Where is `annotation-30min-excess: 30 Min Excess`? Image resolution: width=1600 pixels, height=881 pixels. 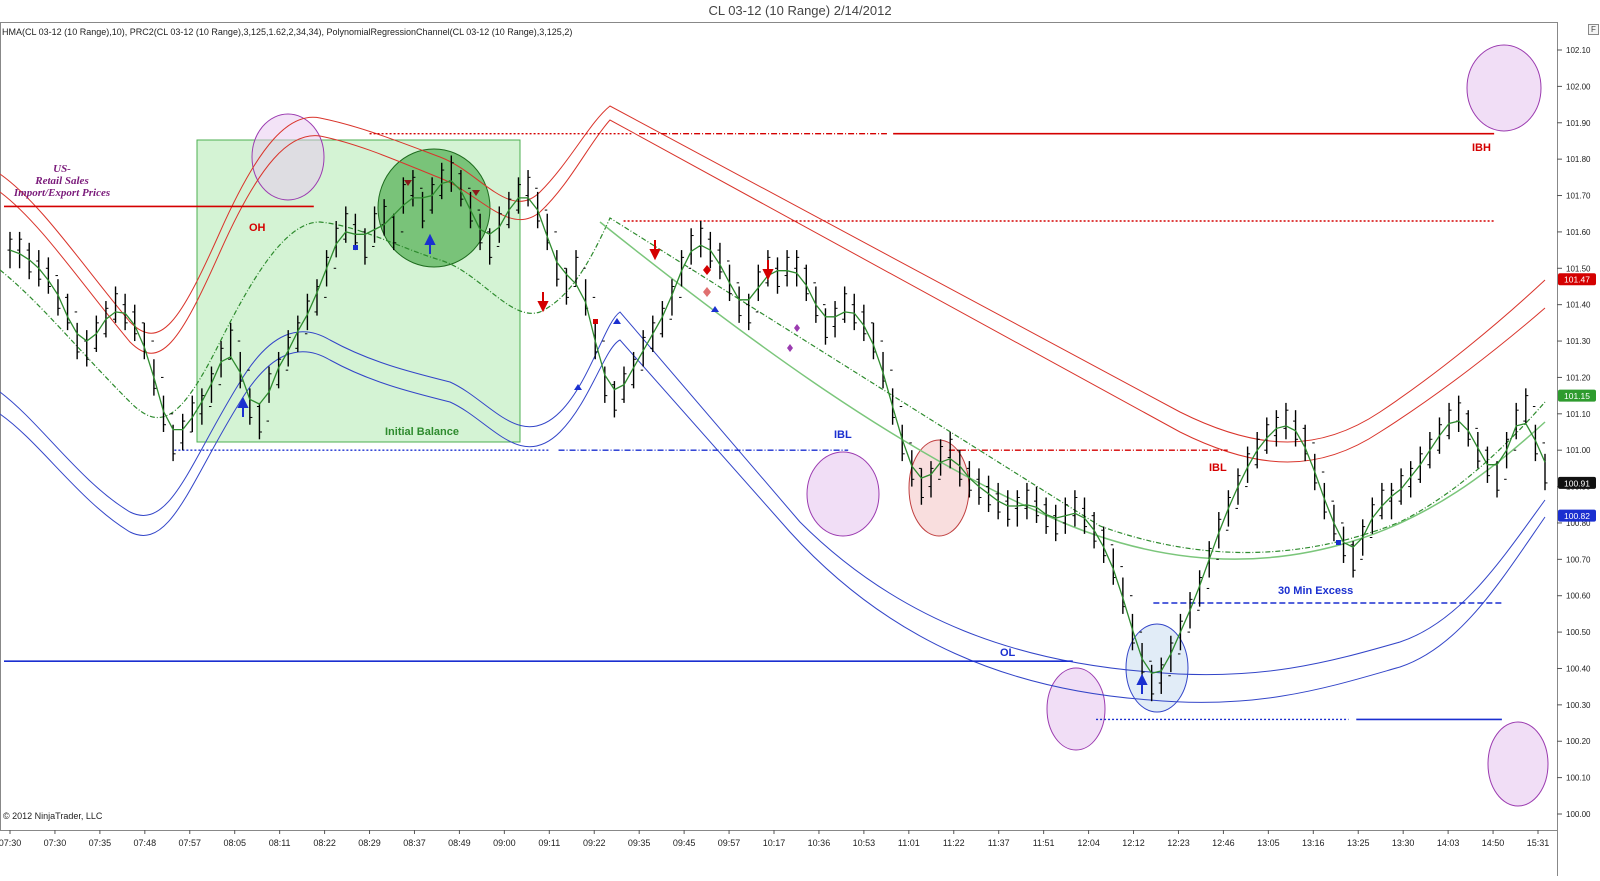 annotation-30min-excess: 30 Min Excess is located at coordinates (1315, 591).